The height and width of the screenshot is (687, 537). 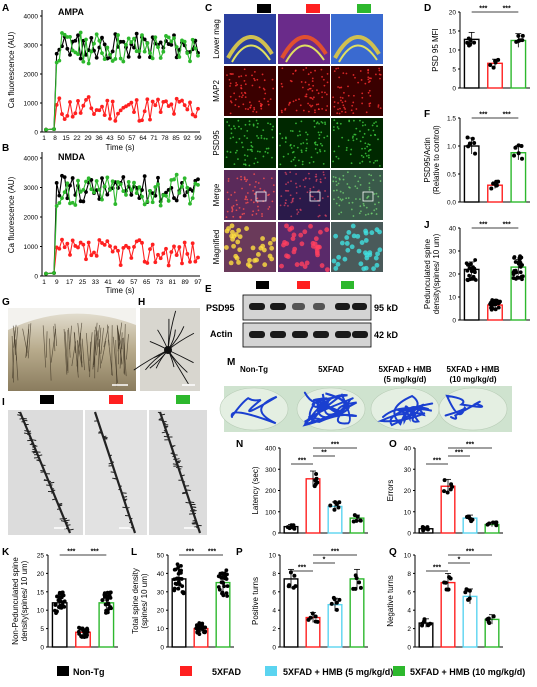 I want to click on neuron-streaks, so click(x=70, y=354).